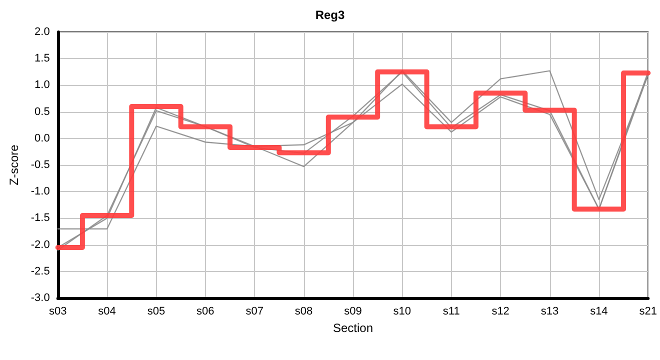  What do you see at coordinates (57, 312) in the screenshot?
I see `x-tick-label: s03` at bounding box center [57, 312].